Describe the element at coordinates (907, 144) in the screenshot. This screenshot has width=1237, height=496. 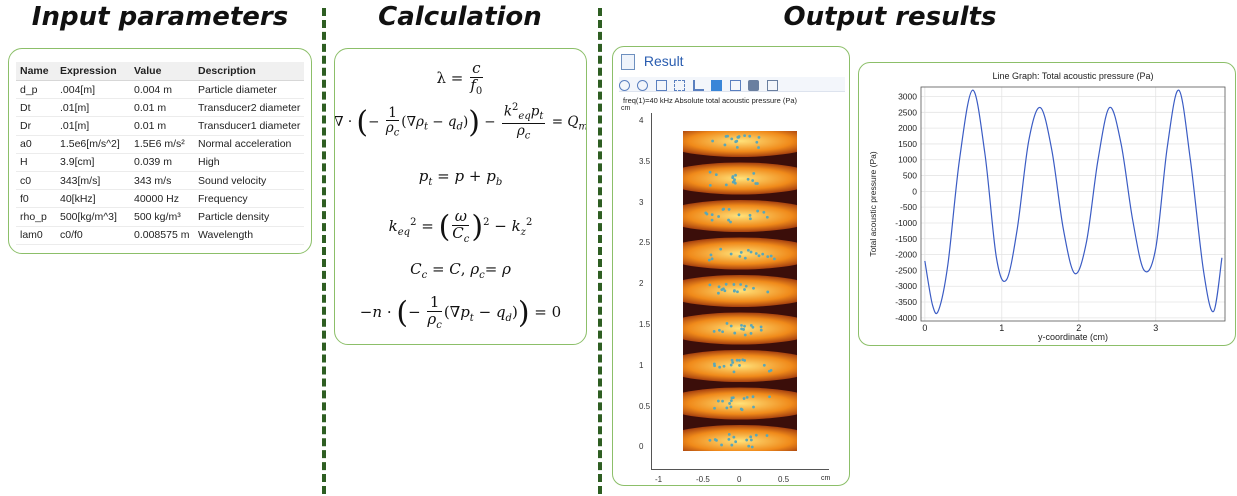
I see `y-tick-label: 1500` at that location.